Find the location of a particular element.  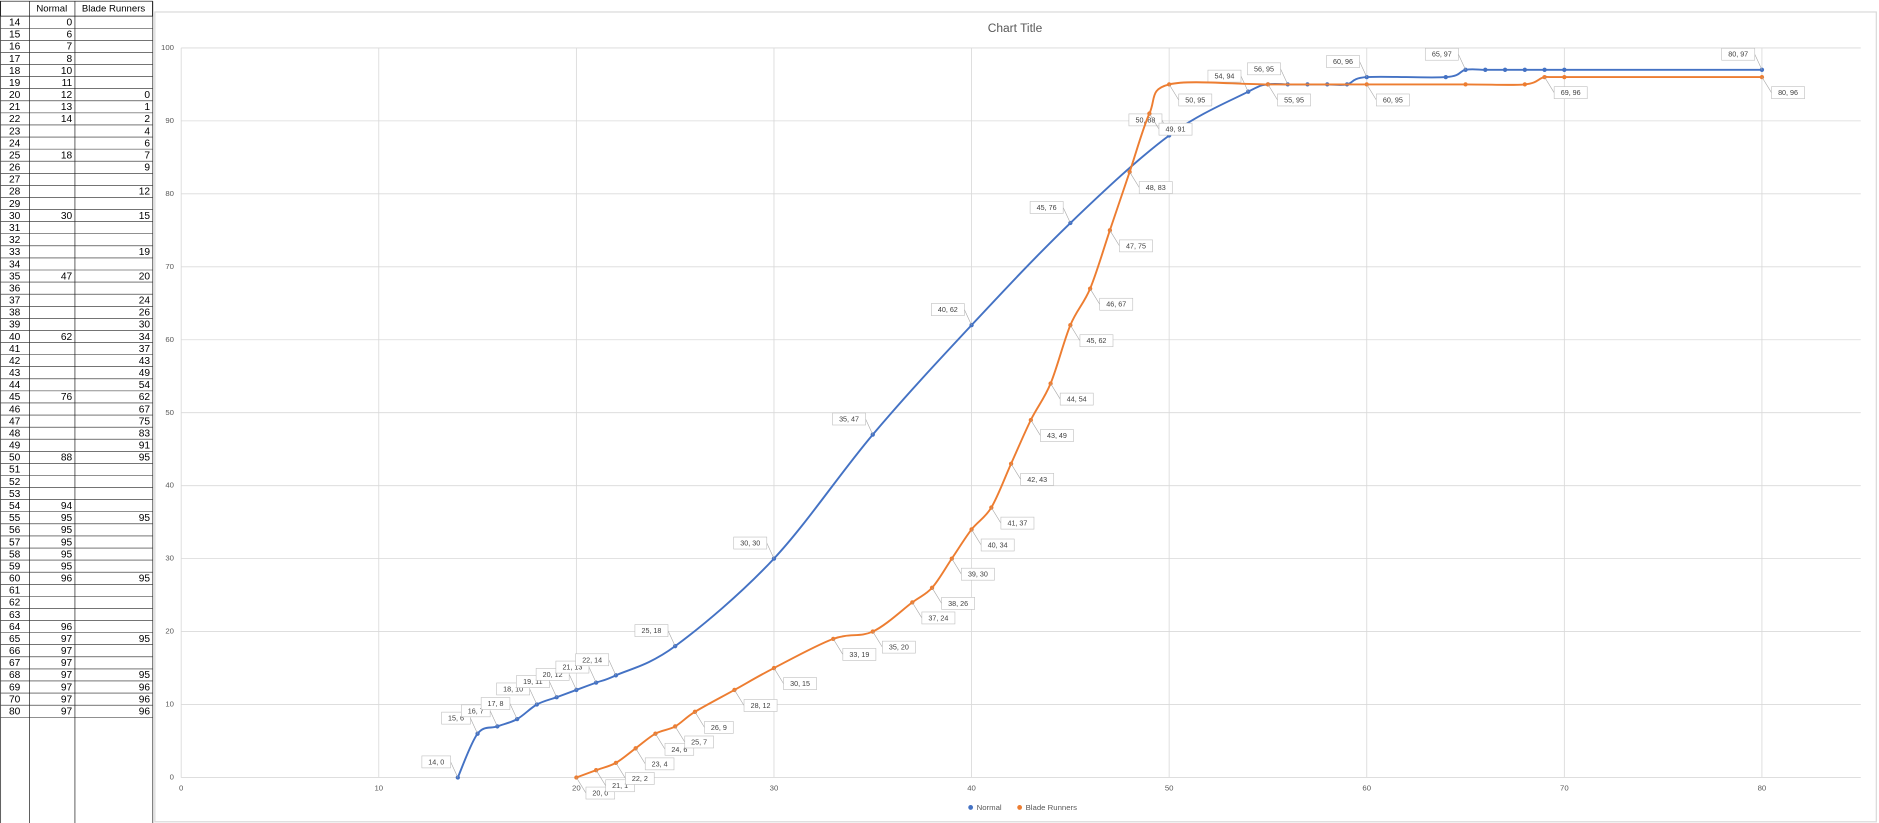

cell: 2 is located at coordinates (147, 119).